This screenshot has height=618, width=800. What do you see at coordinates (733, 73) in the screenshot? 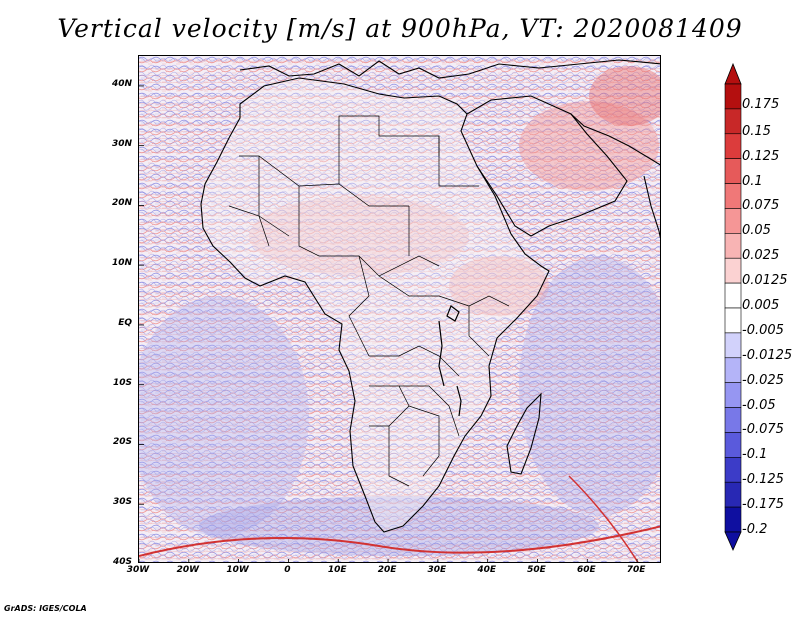
I see `colorbar-max-triangle` at bounding box center [733, 73].